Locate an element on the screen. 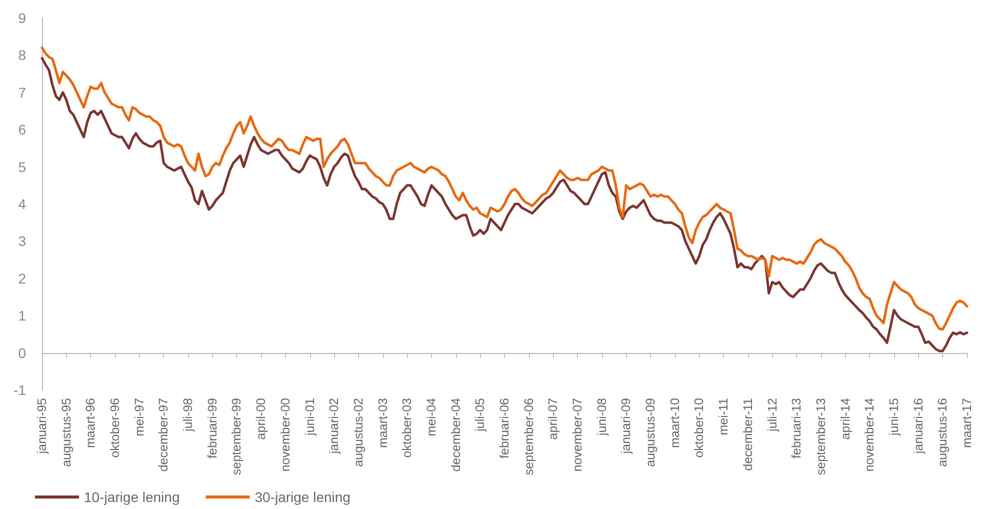  x-tick-label: september-13 is located at coordinates (821, 437).